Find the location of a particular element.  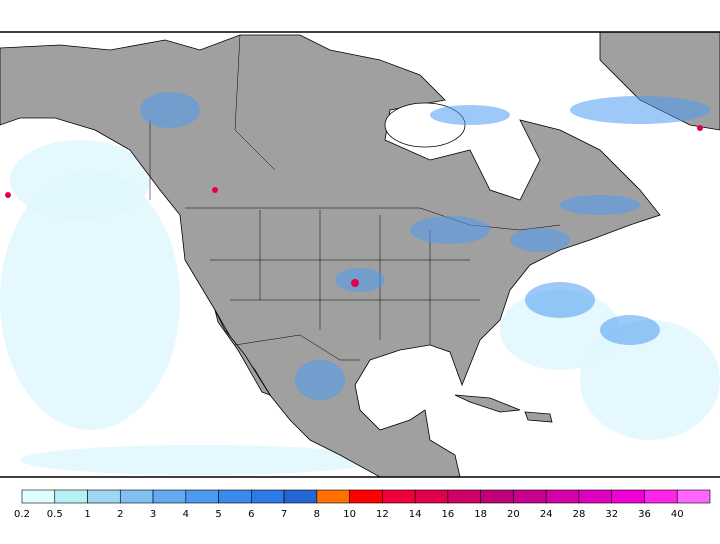

hispaniola is located at coordinates (538, 417).